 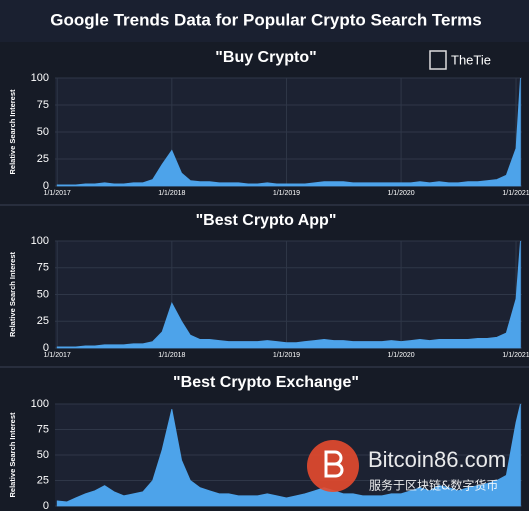 What do you see at coordinates (471, 59) in the screenshot?
I see `logo: TheTie` at bounding box center [471, 59].